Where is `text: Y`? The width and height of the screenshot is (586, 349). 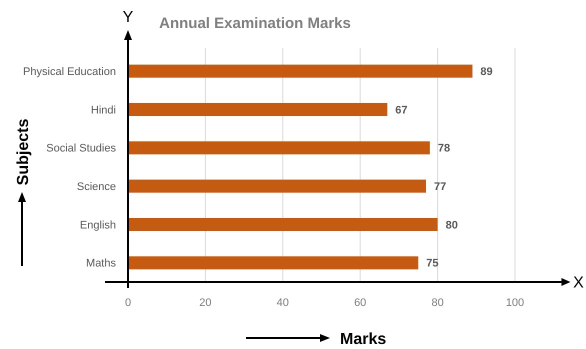 text: Y is located at coordinates (128, 17).